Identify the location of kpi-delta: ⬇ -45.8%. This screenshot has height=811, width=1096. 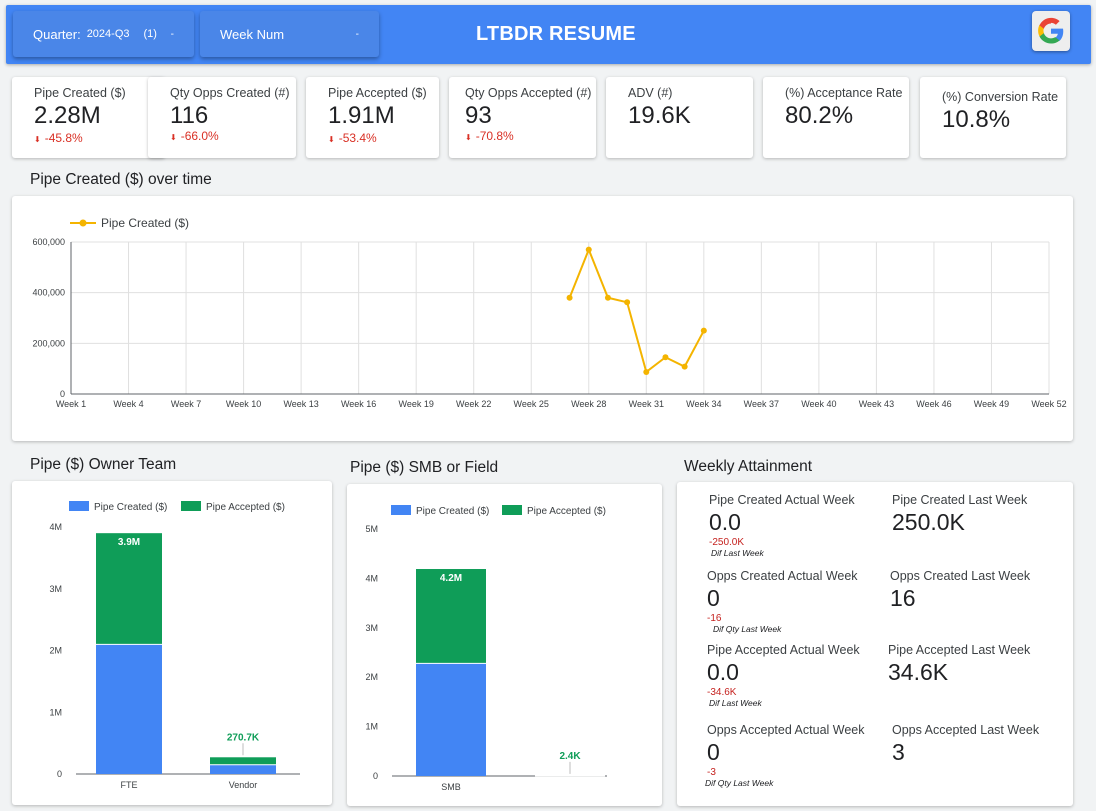
(58, 138).